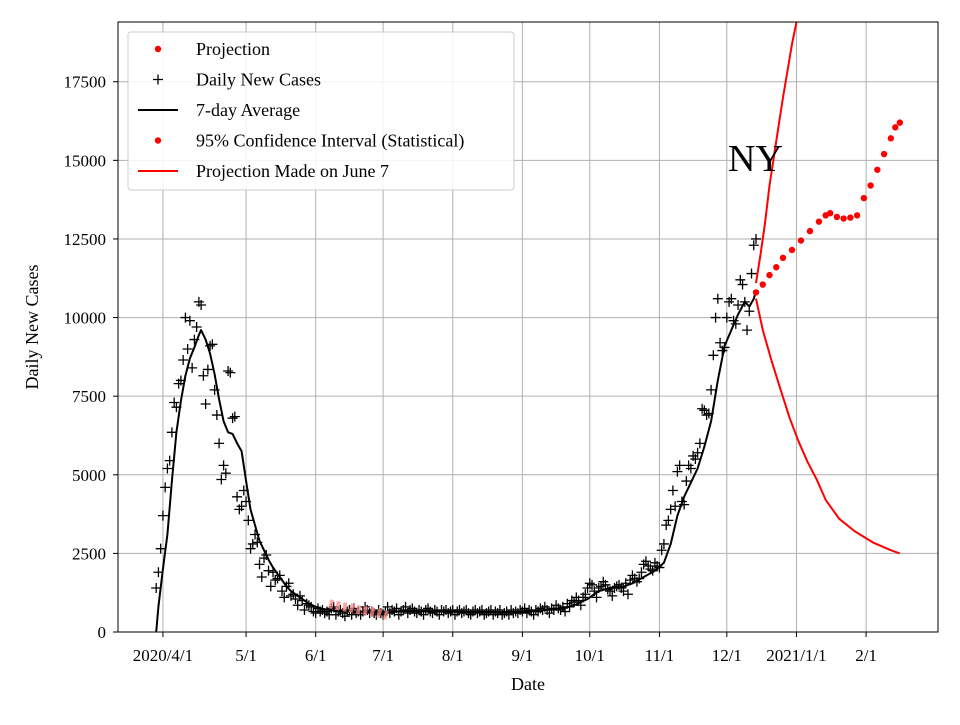 This screenshot has height=725, width=960. I want to click on y-axis-label: Daily New Cases, so click(32, 327).